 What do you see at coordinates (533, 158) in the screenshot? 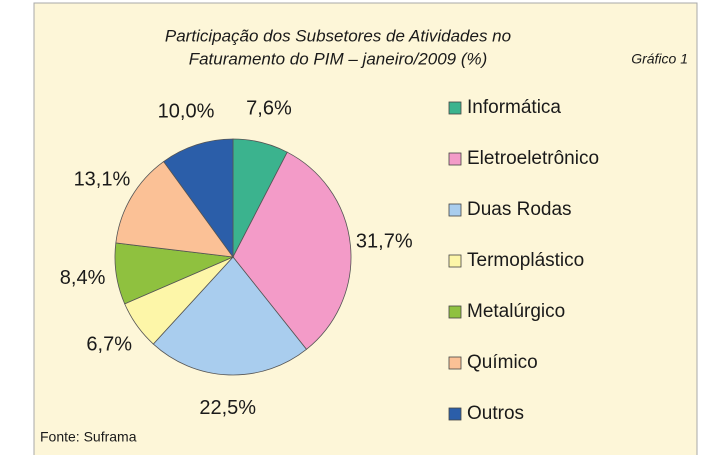
I see `legend-label: Eletroeletrônico` at bounding box center [533, 158].